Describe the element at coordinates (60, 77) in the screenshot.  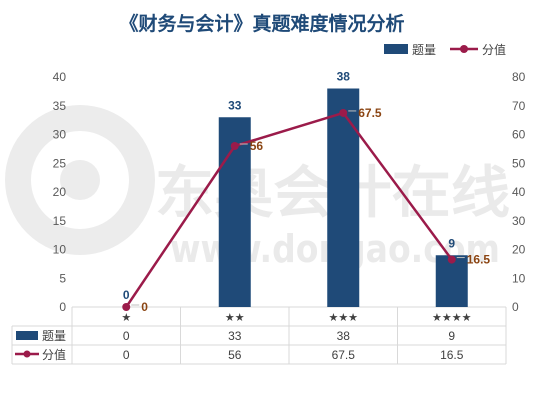
I see `y-left-tick-label: 40` at that location.